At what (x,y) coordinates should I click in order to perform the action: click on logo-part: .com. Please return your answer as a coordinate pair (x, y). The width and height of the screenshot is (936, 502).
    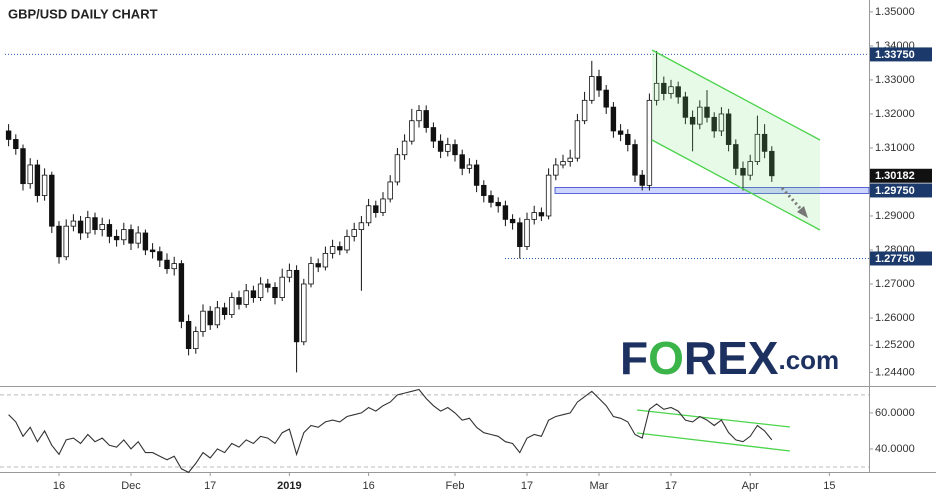
    Looking at the image, I should click on (808, 360).